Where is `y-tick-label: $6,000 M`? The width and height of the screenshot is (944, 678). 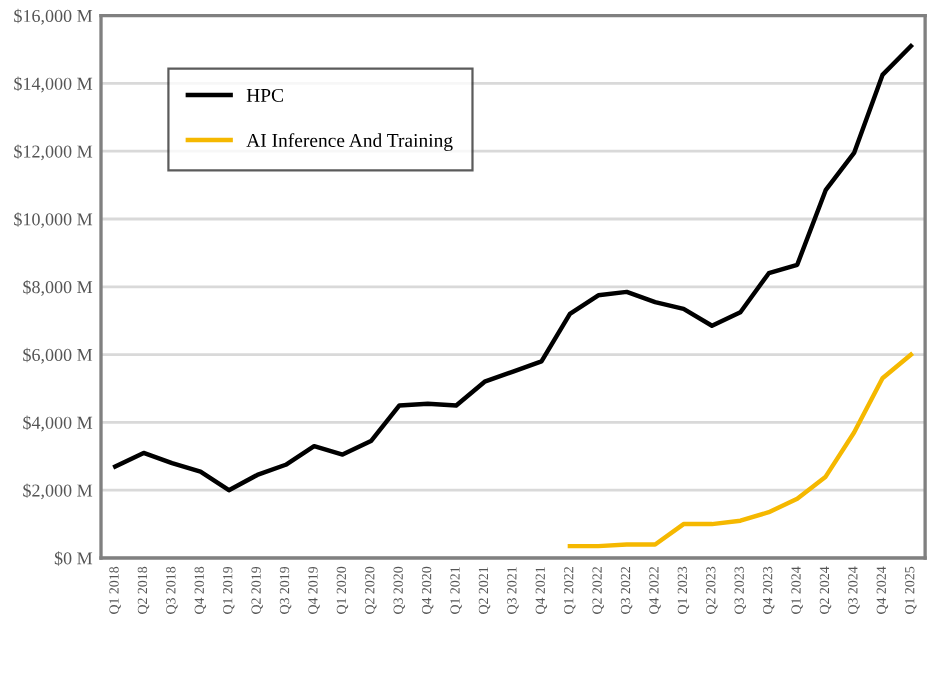 y-tick-label: $6,000 M is located at coordinates (58, 355).